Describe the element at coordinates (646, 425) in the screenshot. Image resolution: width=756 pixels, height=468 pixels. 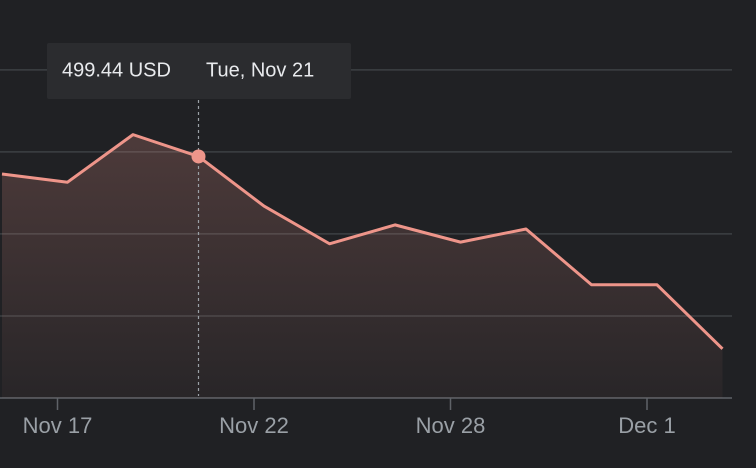
I see `x-tick-label: Dec 1` at that location.